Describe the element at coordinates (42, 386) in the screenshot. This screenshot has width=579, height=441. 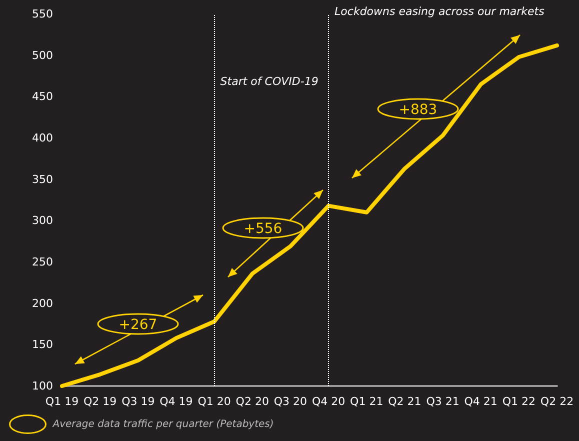
I see `y-tick-label: 100` at that location.